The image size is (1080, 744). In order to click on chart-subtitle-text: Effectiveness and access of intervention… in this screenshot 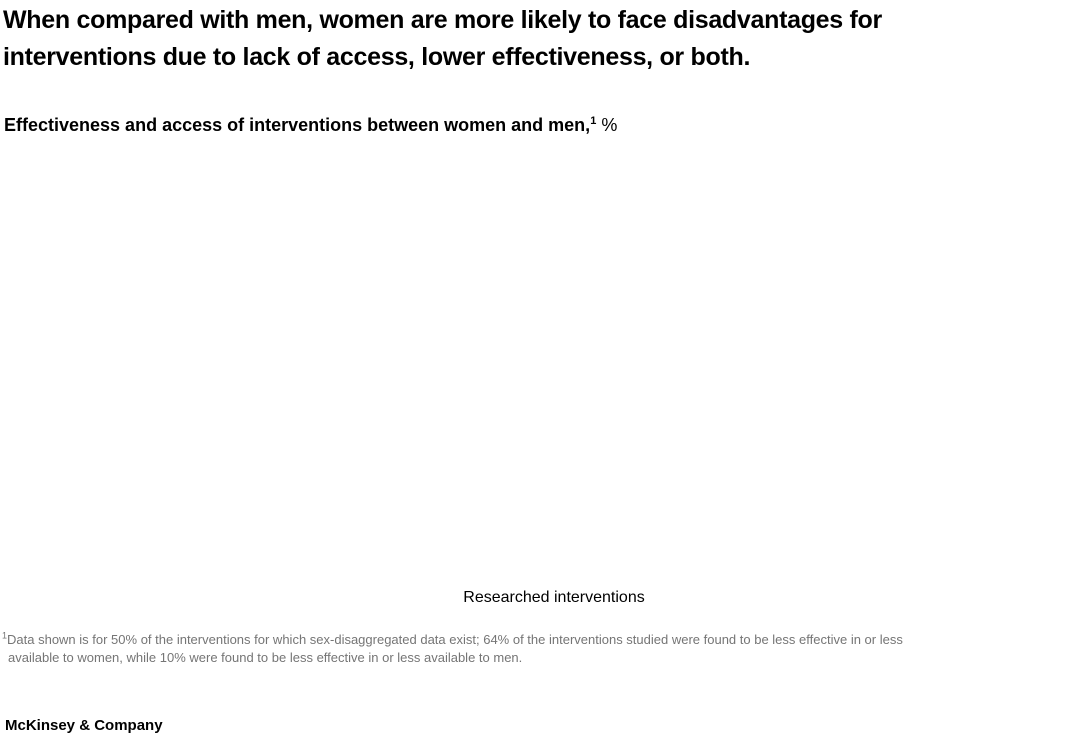, I will do `click(297, 125)`.